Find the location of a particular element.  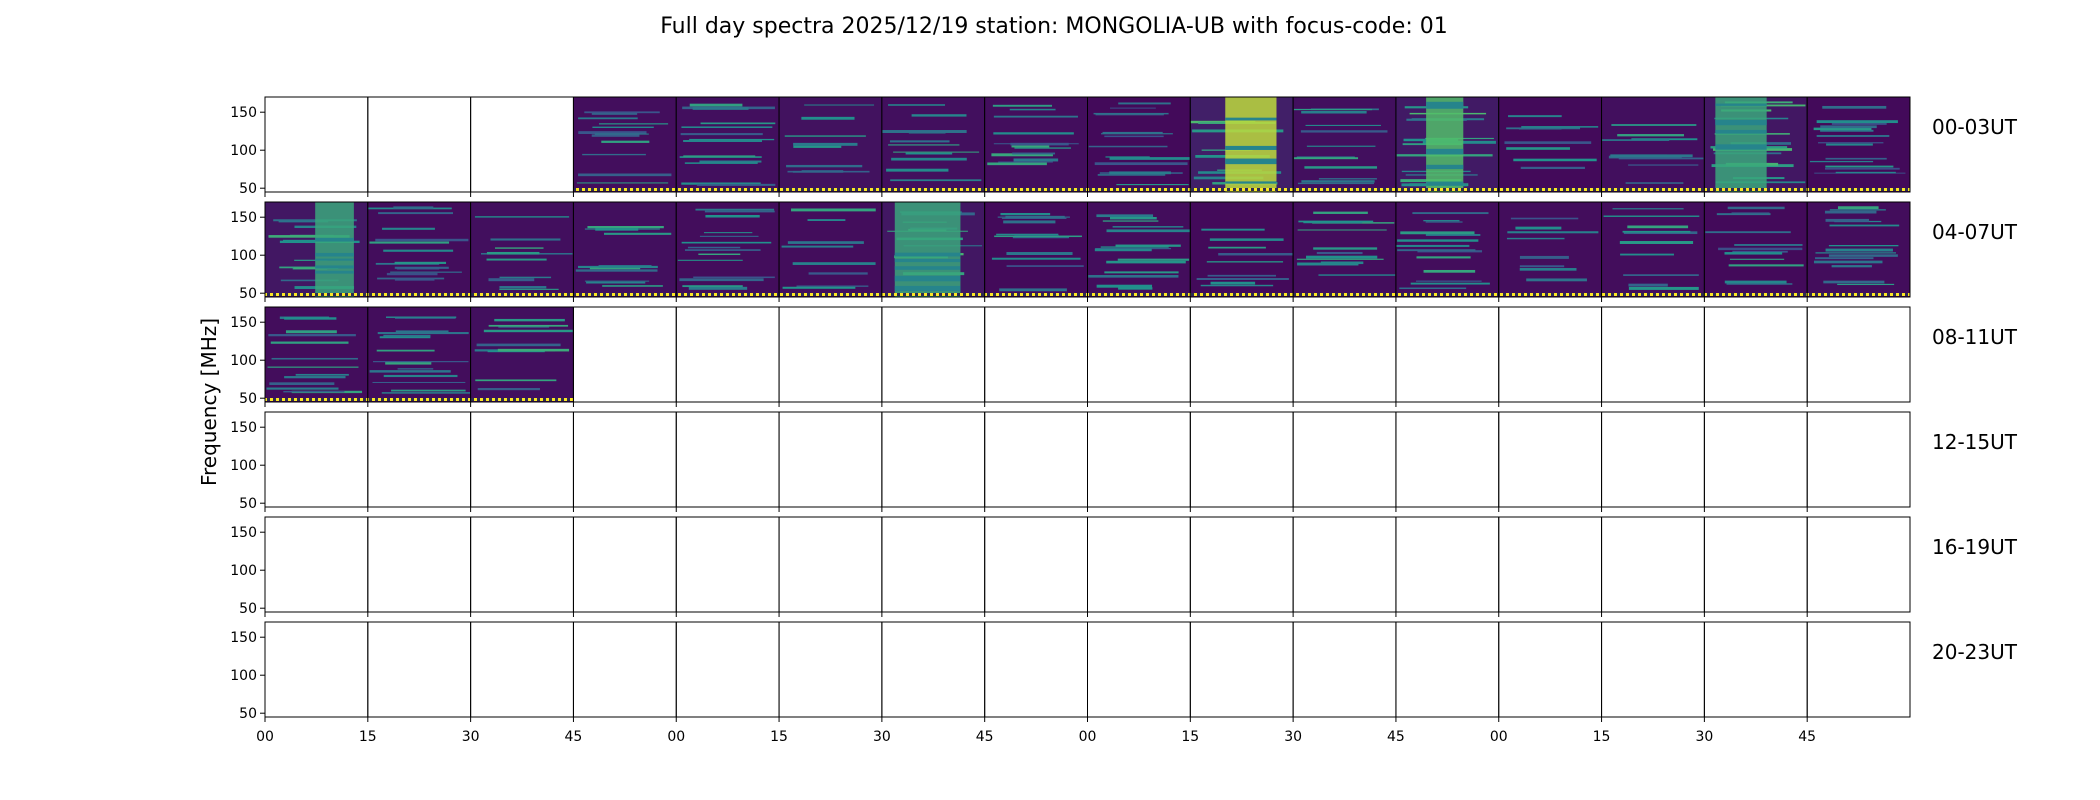

row-time-label: 00-03UT is located at coordinates (1975, 127).